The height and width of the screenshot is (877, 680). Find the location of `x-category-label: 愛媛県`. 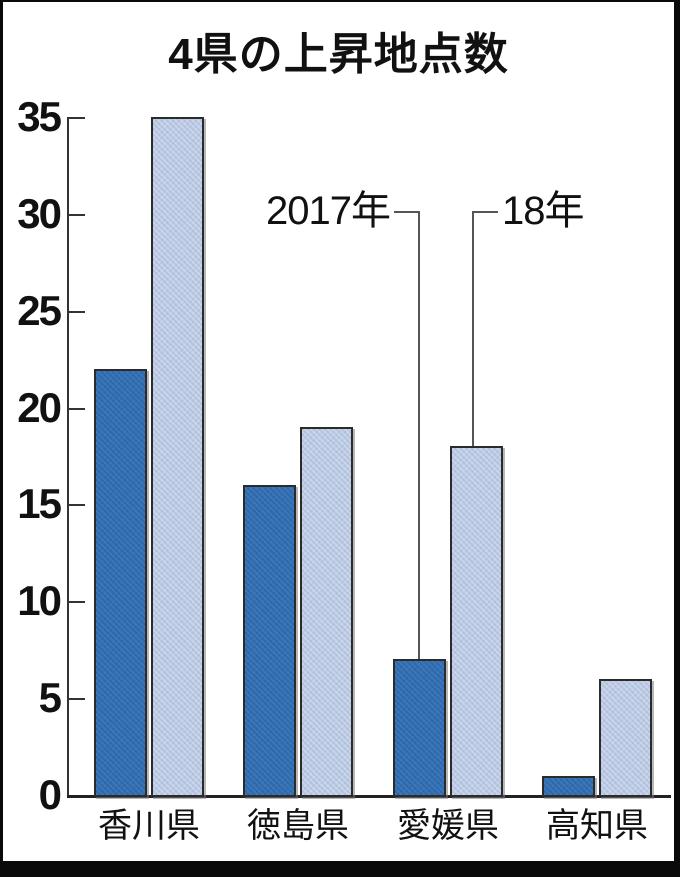

x-category-label: 愛媛県 is located at coordinates (448, 826).